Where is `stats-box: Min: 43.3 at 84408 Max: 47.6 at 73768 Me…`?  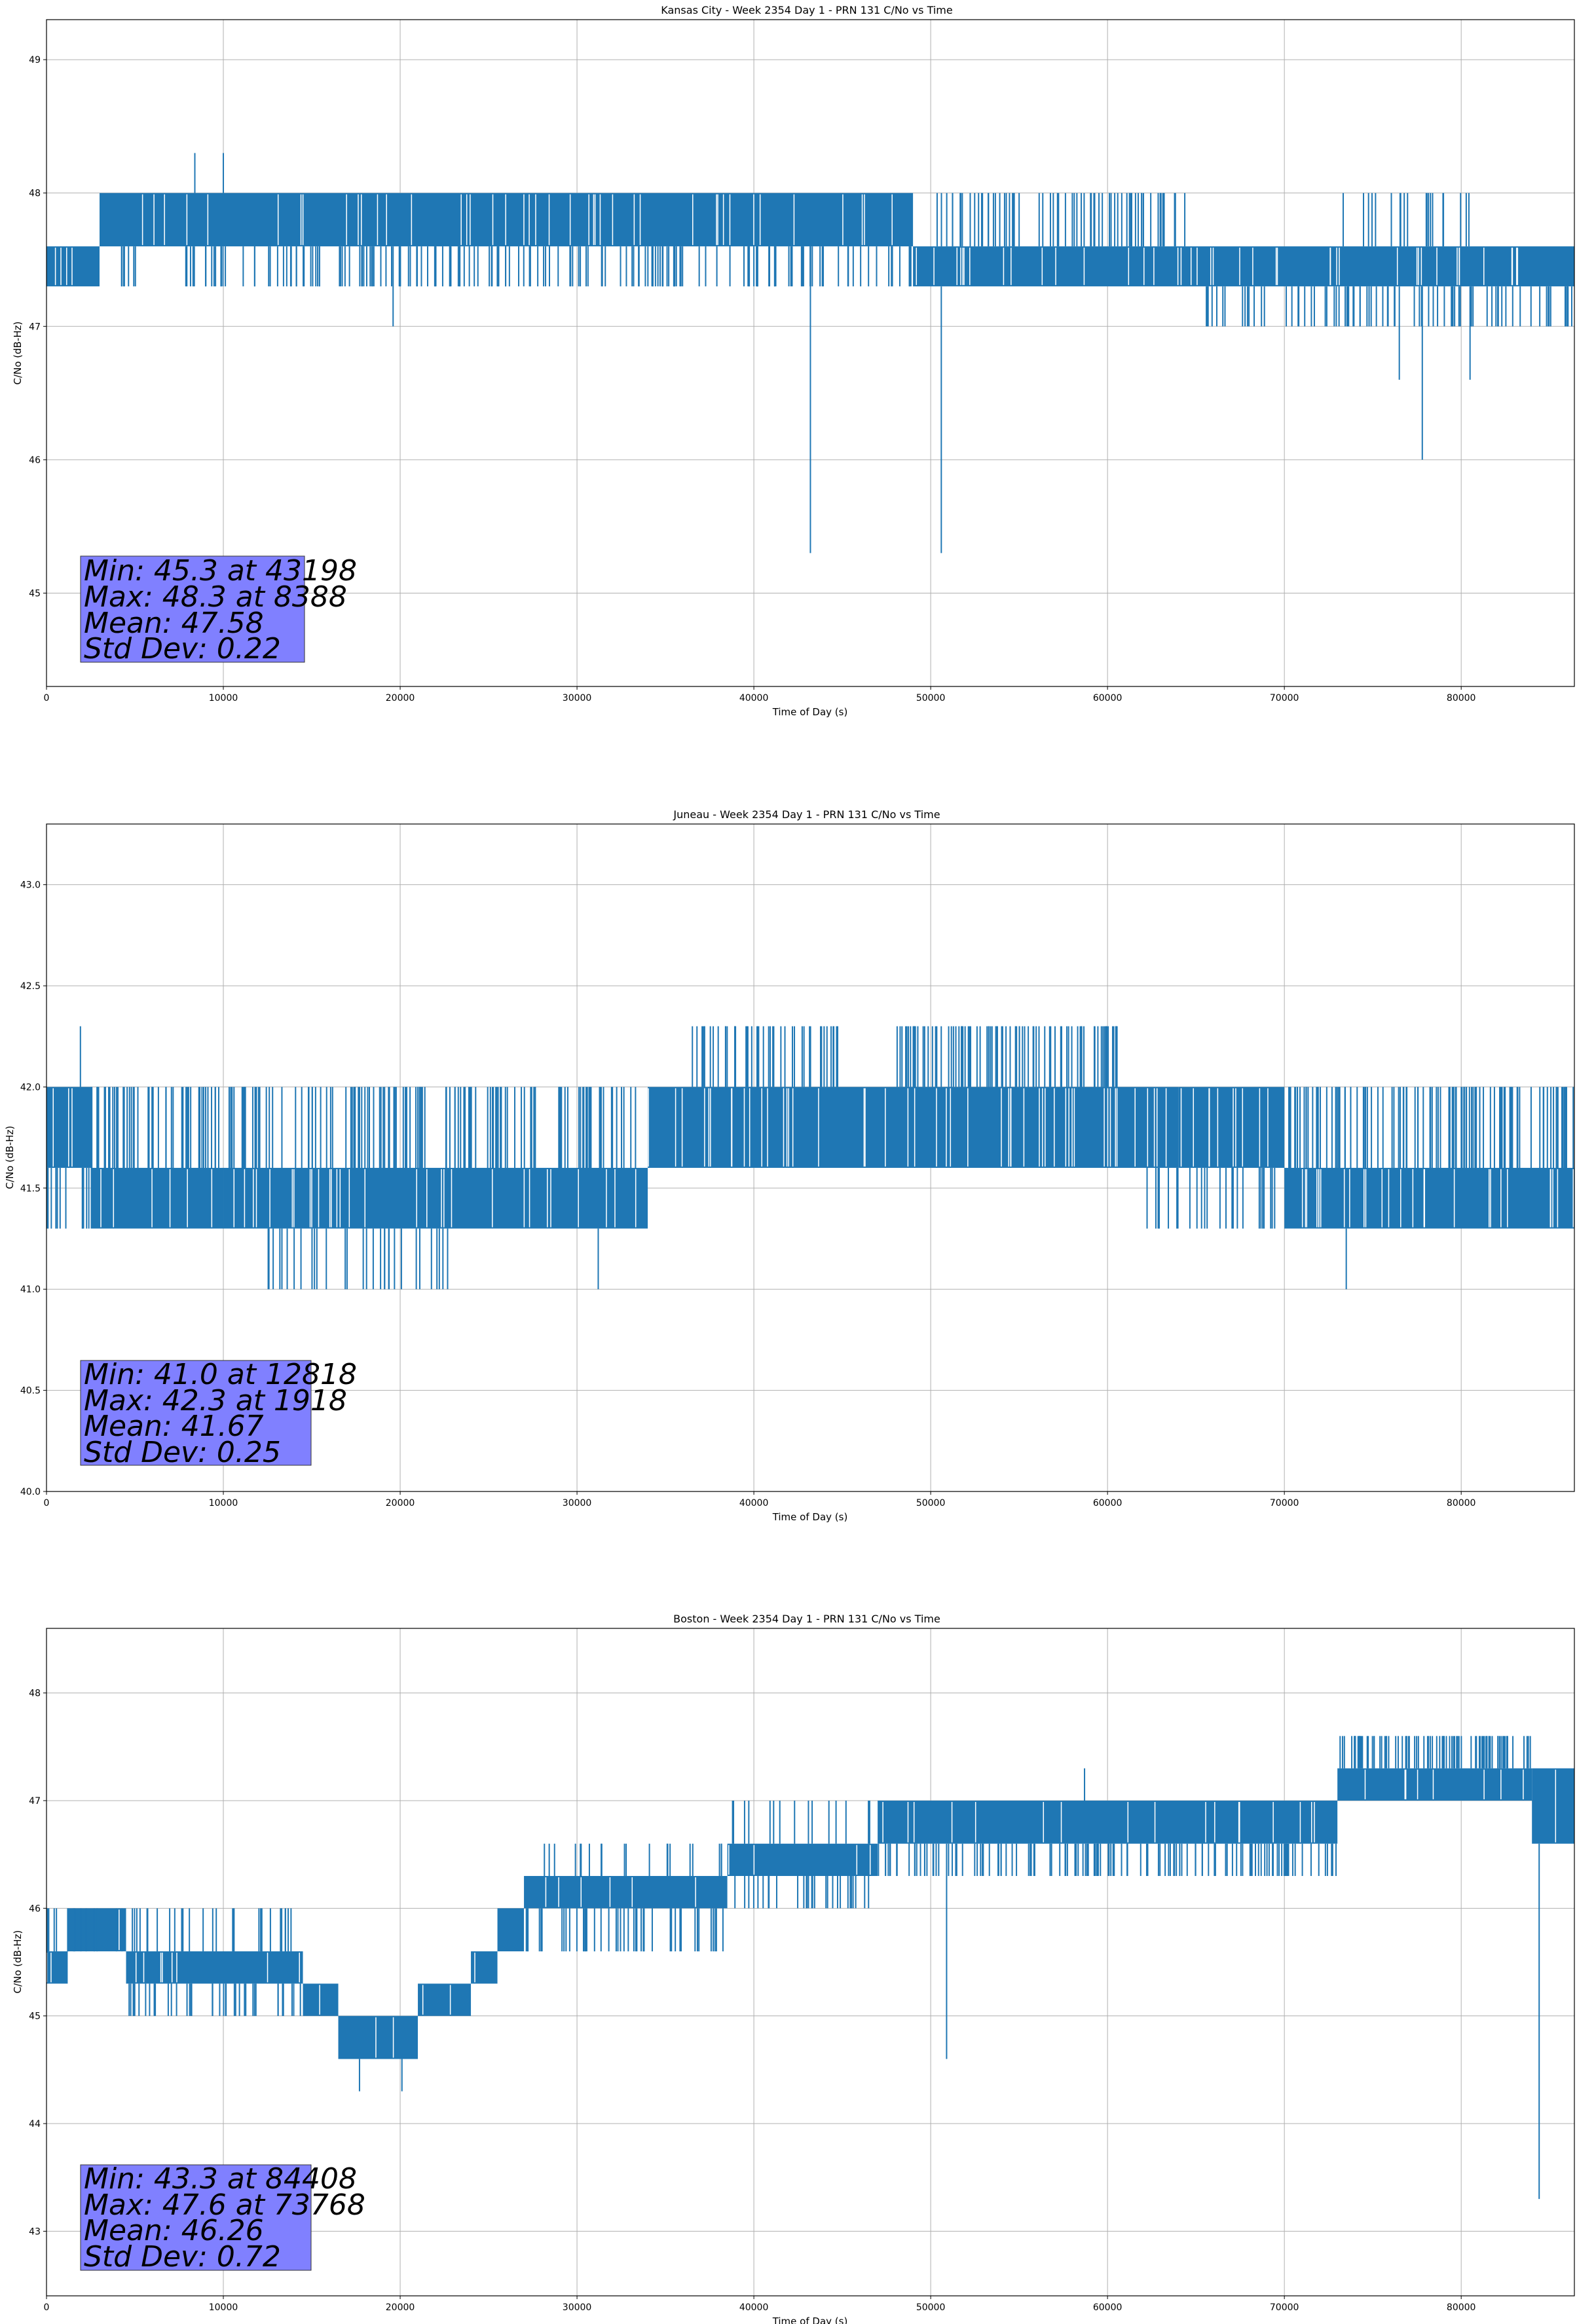 stats-box: Min: 43.3 at 84408 Max: 47.6 at 73768 Me… is located at coordinates (222, 2218).